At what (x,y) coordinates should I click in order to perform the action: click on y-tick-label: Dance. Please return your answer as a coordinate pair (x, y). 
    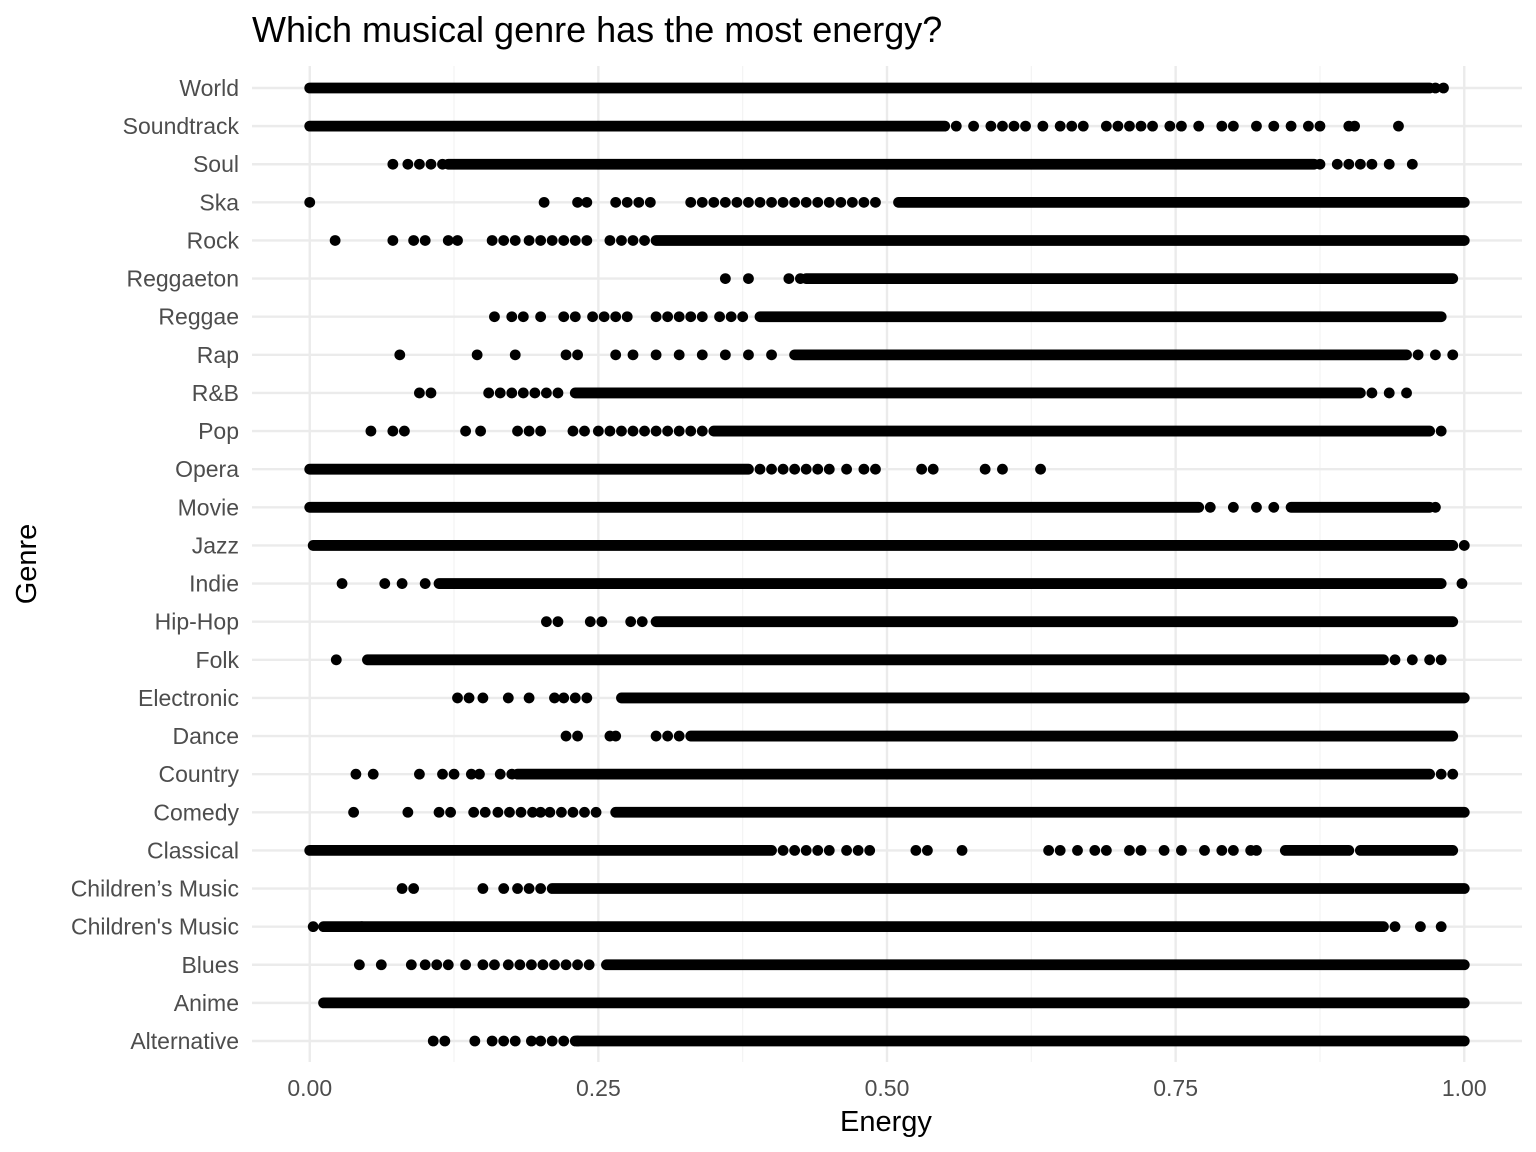
    Looking at the image, I should click on (206, 736).